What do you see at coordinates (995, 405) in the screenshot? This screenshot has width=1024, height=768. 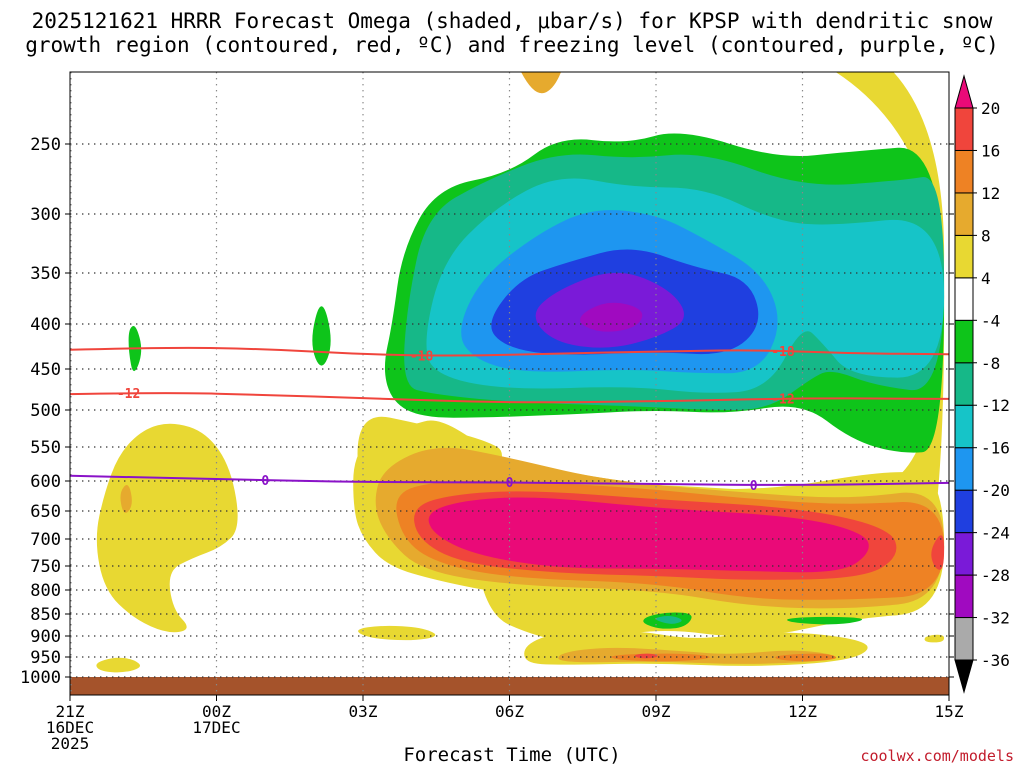 I see `colorbar-label--12: -12` at bounding box center [995, 405].